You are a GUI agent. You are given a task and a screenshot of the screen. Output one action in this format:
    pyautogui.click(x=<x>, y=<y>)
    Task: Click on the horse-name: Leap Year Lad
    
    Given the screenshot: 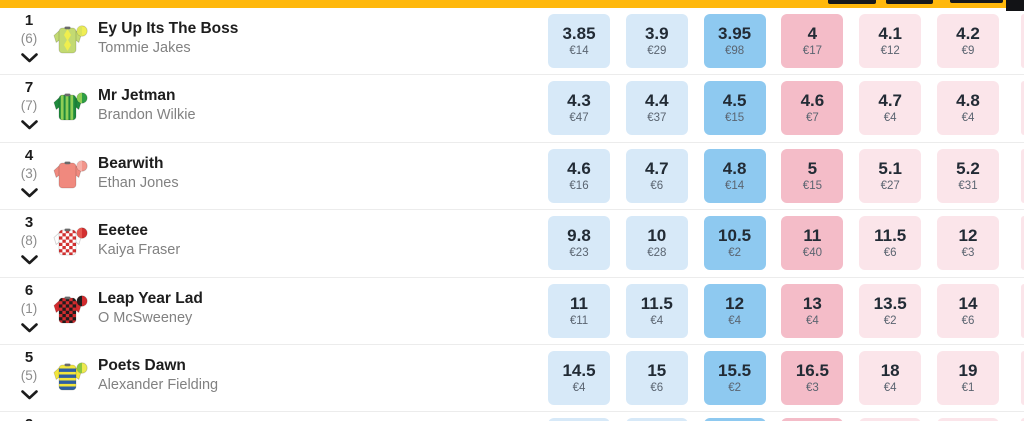 What is the action you would take?
    pyautogui.click(x=150, y=298)
    